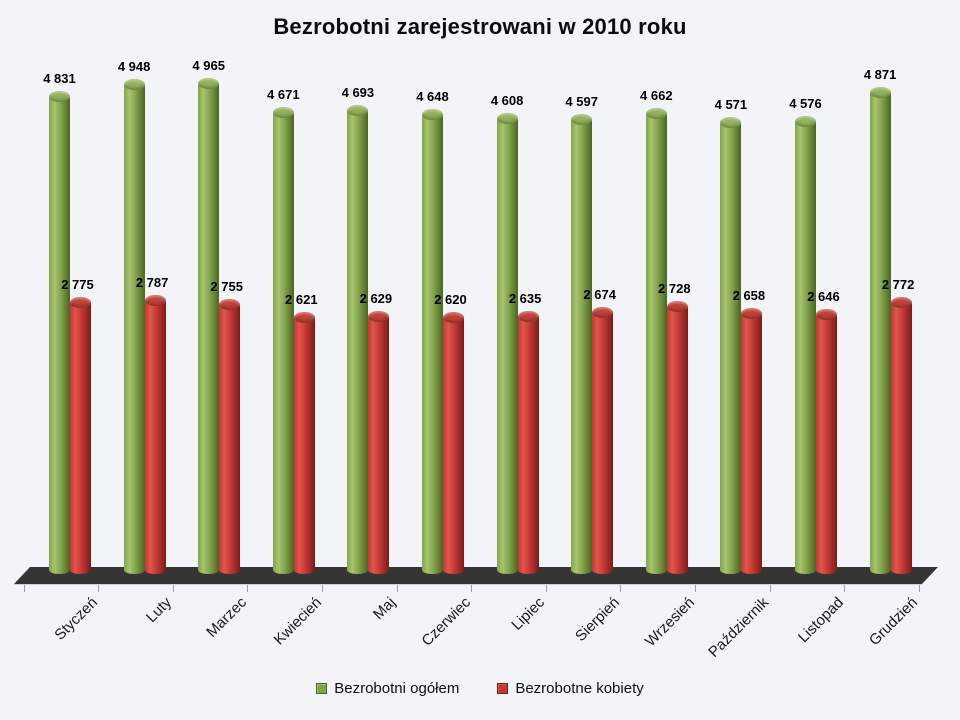  I want to click on x-axis-line, so click(468, 584).